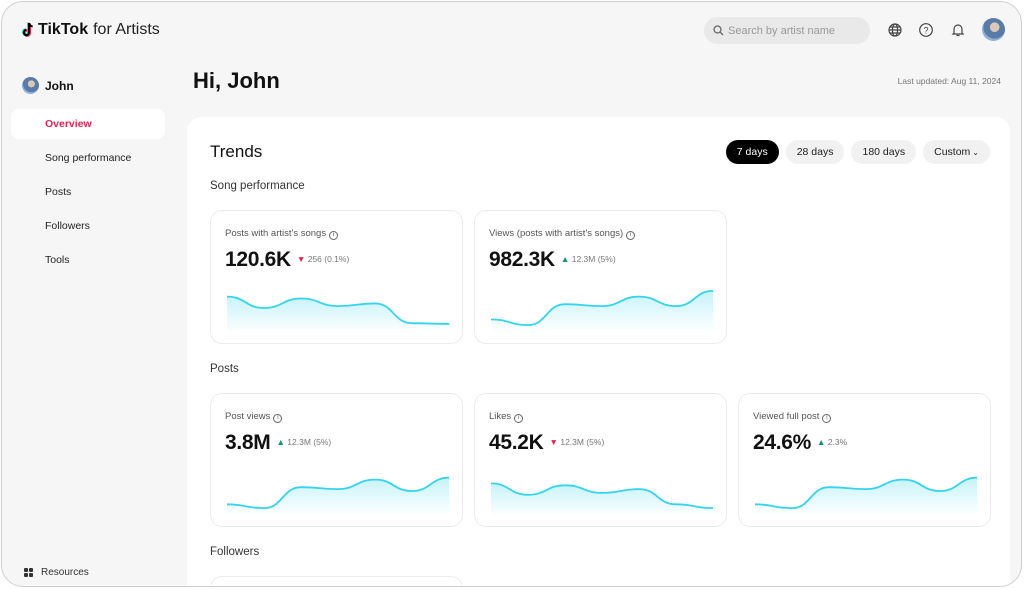 Image resolution: width=1024 pixels, height=589 pixels. I want to click on metric-delta: ▲ 2.3%, so click(832, 442).